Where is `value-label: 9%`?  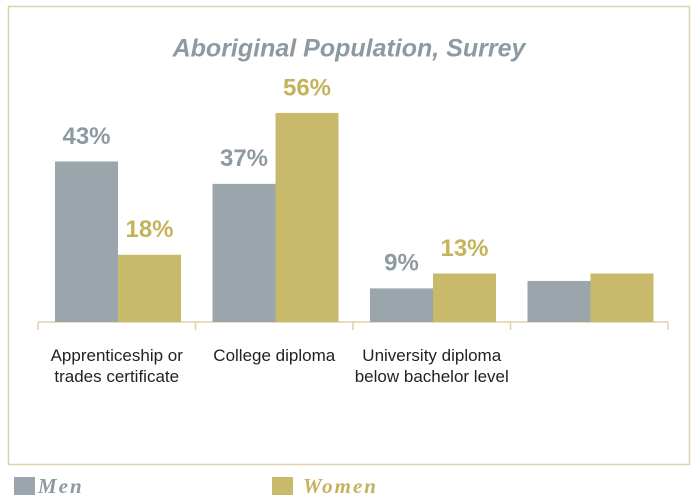 value-label: 9% is located at coordinates (401, 263).